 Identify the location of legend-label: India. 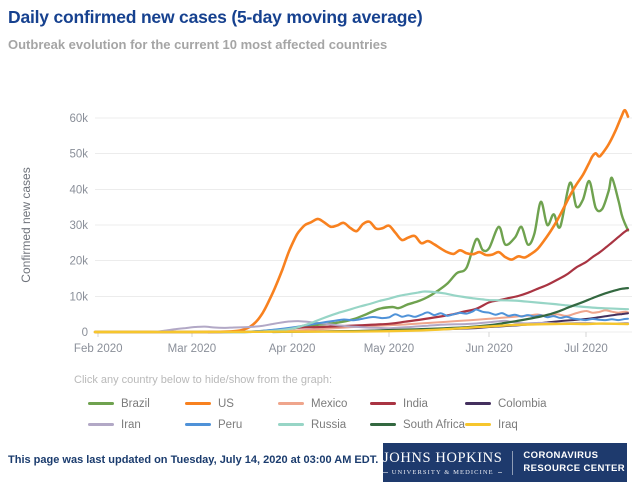
(415, 403).